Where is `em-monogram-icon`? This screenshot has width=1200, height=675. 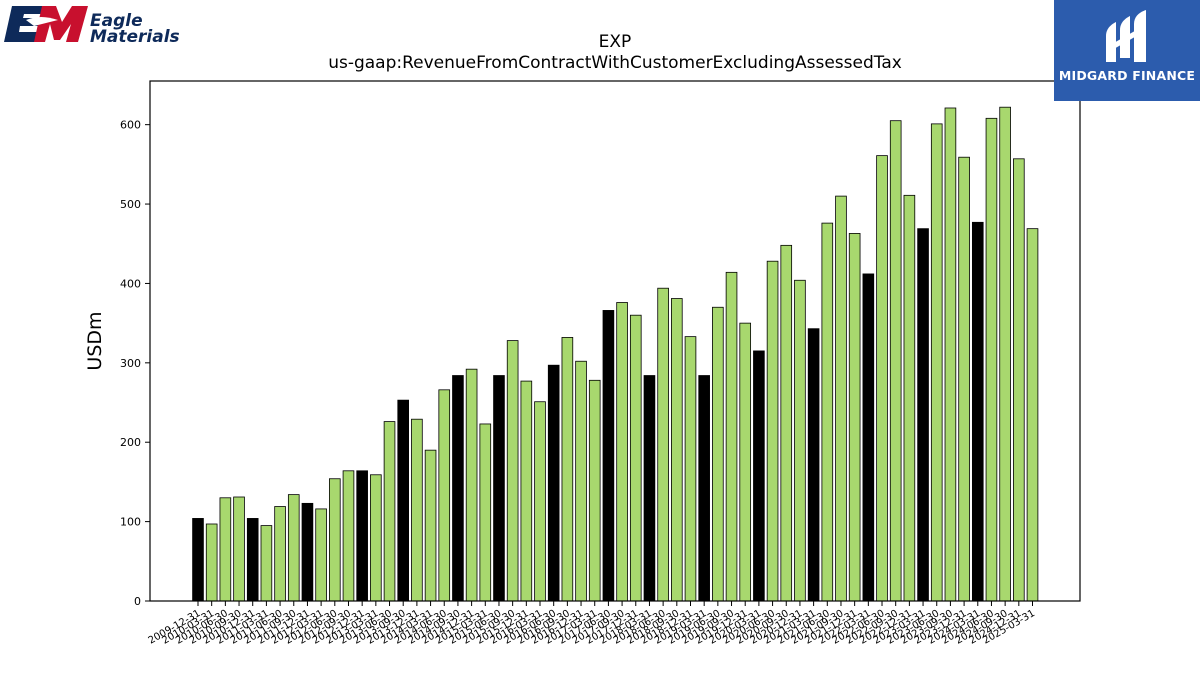
em-monogram-icon is located at coordinates (46, 24).